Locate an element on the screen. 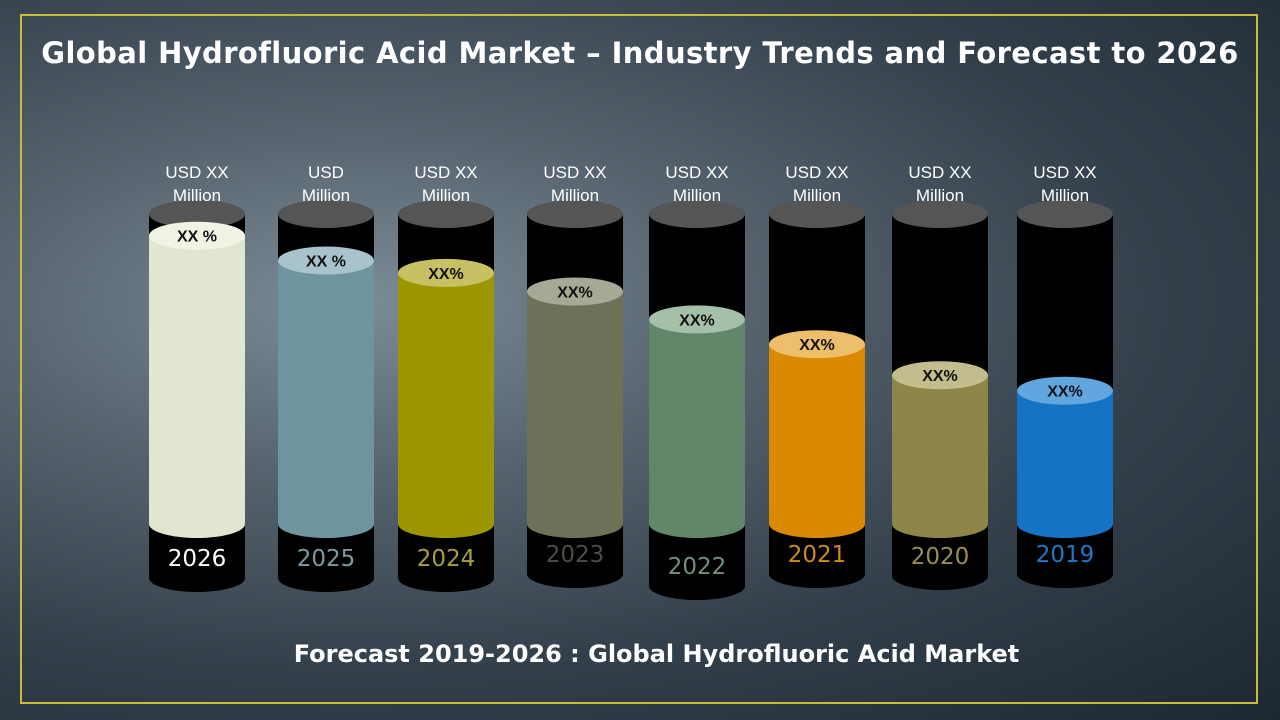  bar-2024: XX% USD XX Million 2024 is located at coordinates (446, 377).